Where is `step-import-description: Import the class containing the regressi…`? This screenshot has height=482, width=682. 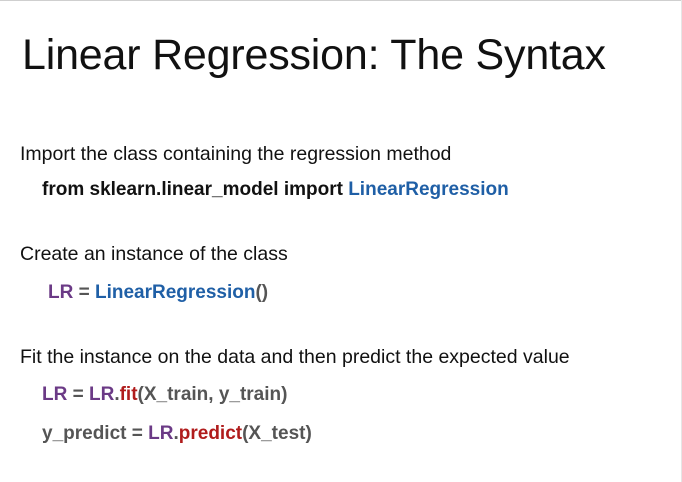 step-import-description: Import the class containing the regressi… is located at coordinates (236, 154).